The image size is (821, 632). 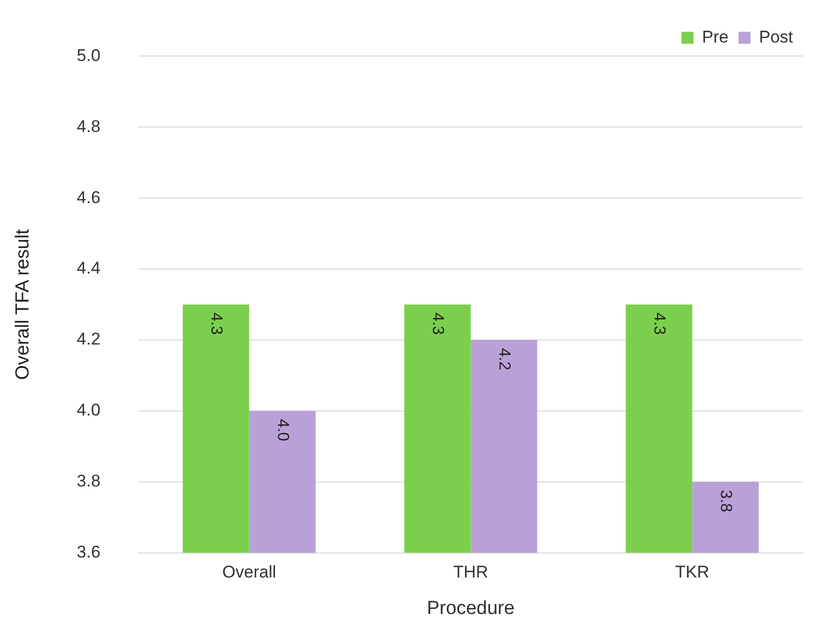 I want to click on y-tick-label: 4.6, so click(x=88, y=197).